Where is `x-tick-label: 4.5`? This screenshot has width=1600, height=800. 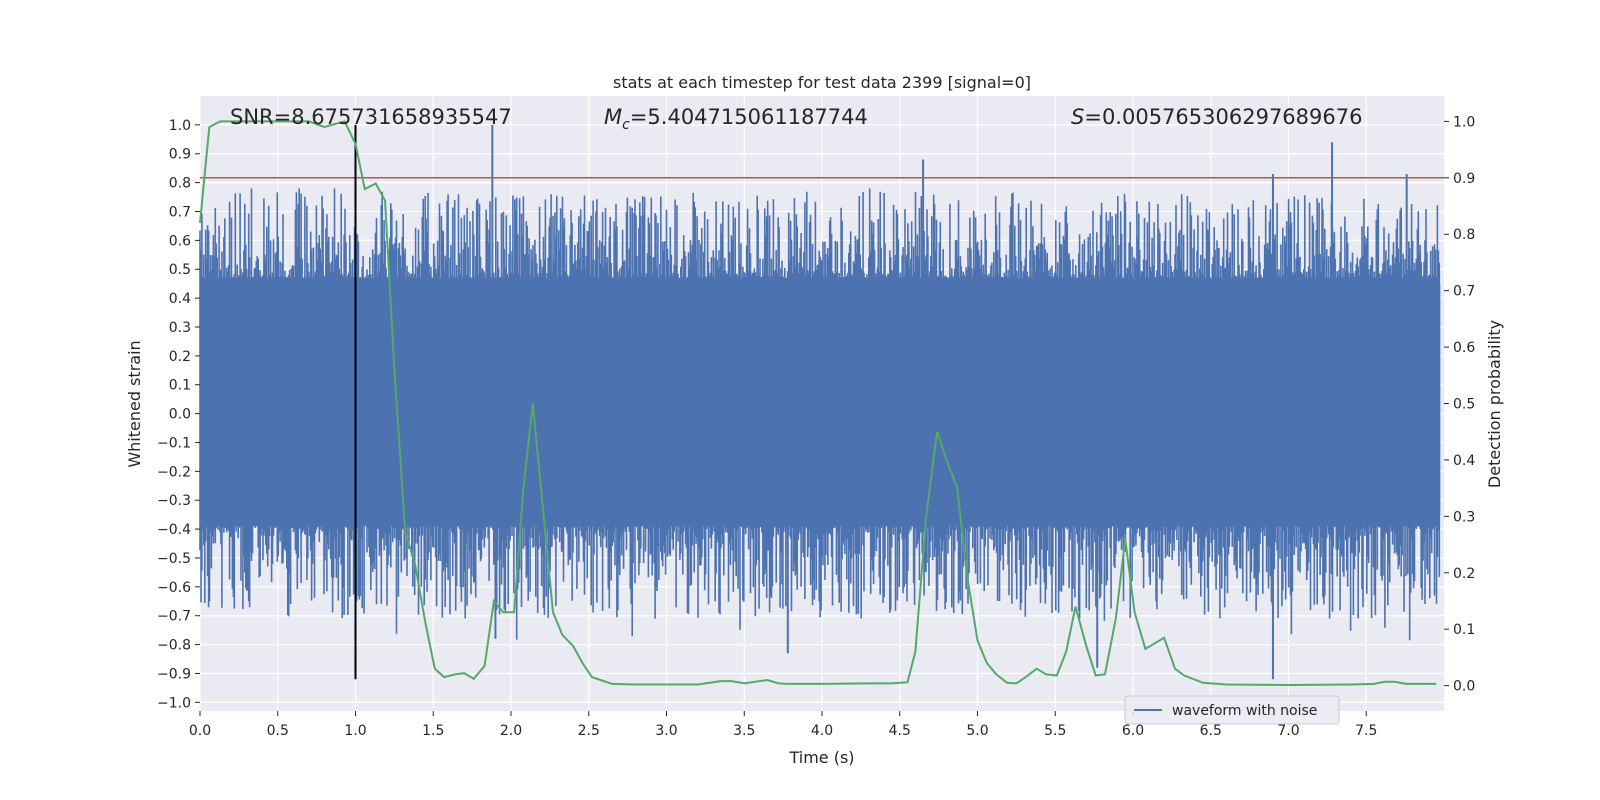
x-tick-label: 4.5 is located at coordinates (900, 731).